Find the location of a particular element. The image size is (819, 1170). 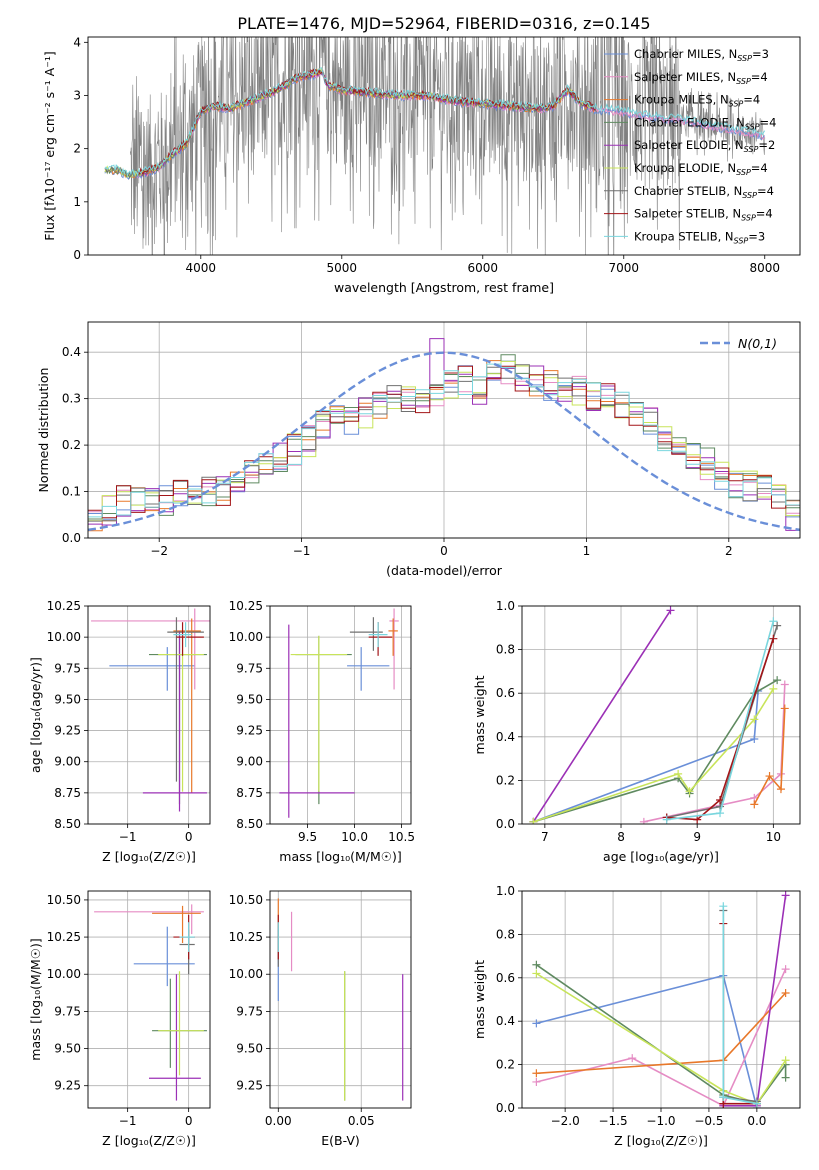

x-tick-label: 6000 is located at coordinates (482, 268).